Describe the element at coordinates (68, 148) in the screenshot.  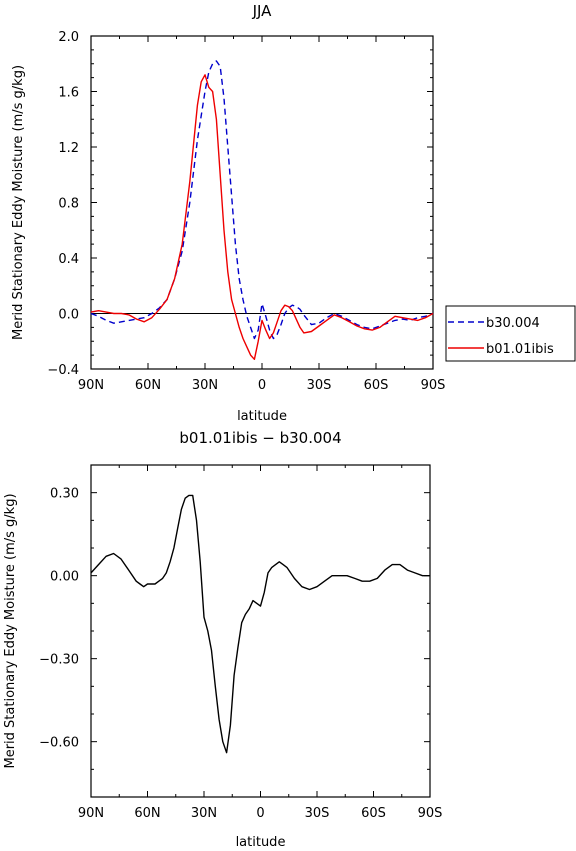
I see `y-tick-label: 1.2` at that location.